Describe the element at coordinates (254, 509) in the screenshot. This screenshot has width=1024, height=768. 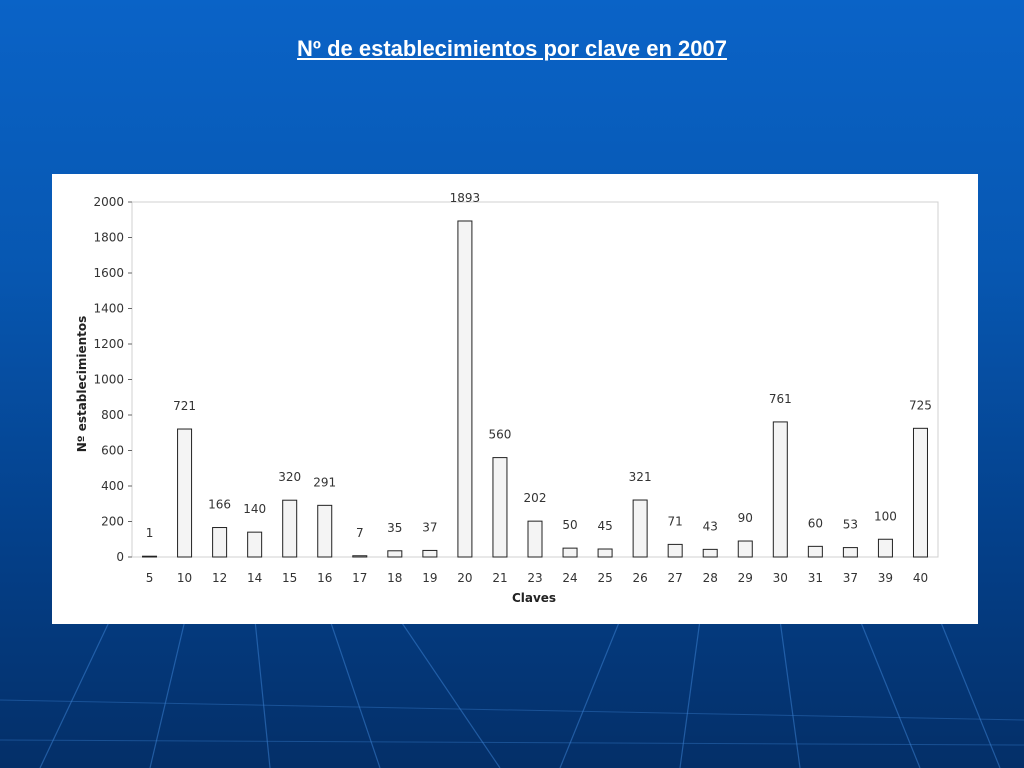
I see `data-label: 140` at that location.